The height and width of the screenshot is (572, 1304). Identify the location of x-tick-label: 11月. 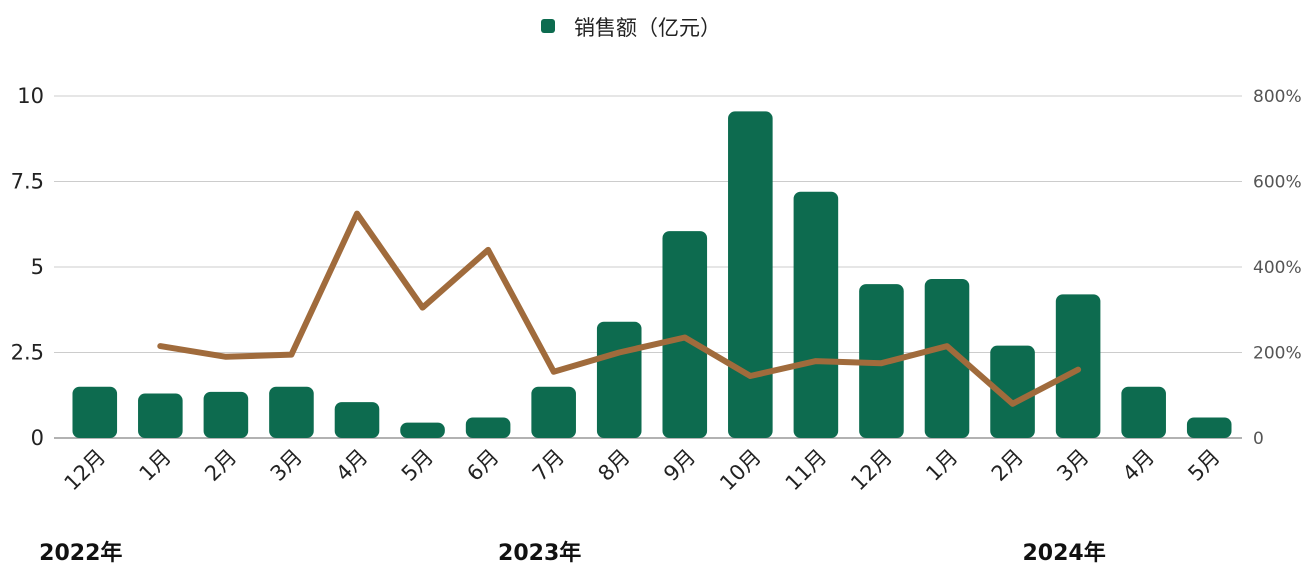
(806, 470).